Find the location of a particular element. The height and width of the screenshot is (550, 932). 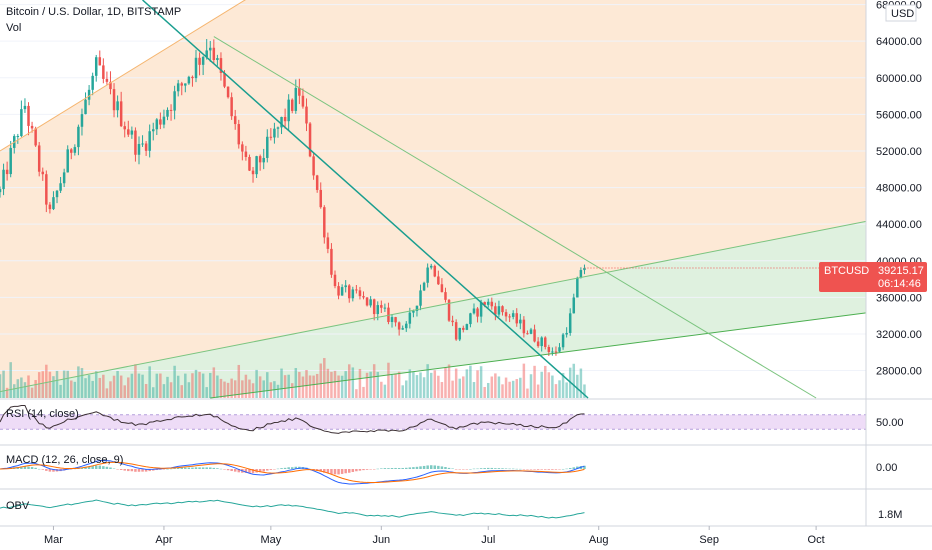

lower-channel-line is located at coordinates (538, 355).